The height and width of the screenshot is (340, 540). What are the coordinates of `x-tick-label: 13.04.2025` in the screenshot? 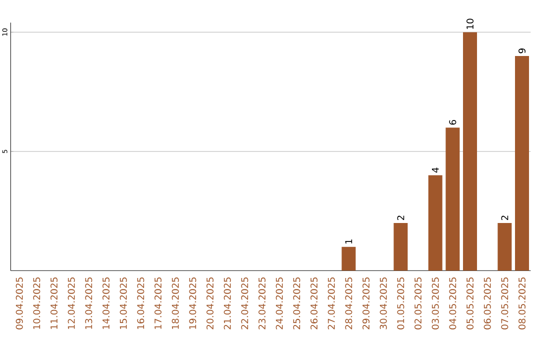 It's located at (88, 303).